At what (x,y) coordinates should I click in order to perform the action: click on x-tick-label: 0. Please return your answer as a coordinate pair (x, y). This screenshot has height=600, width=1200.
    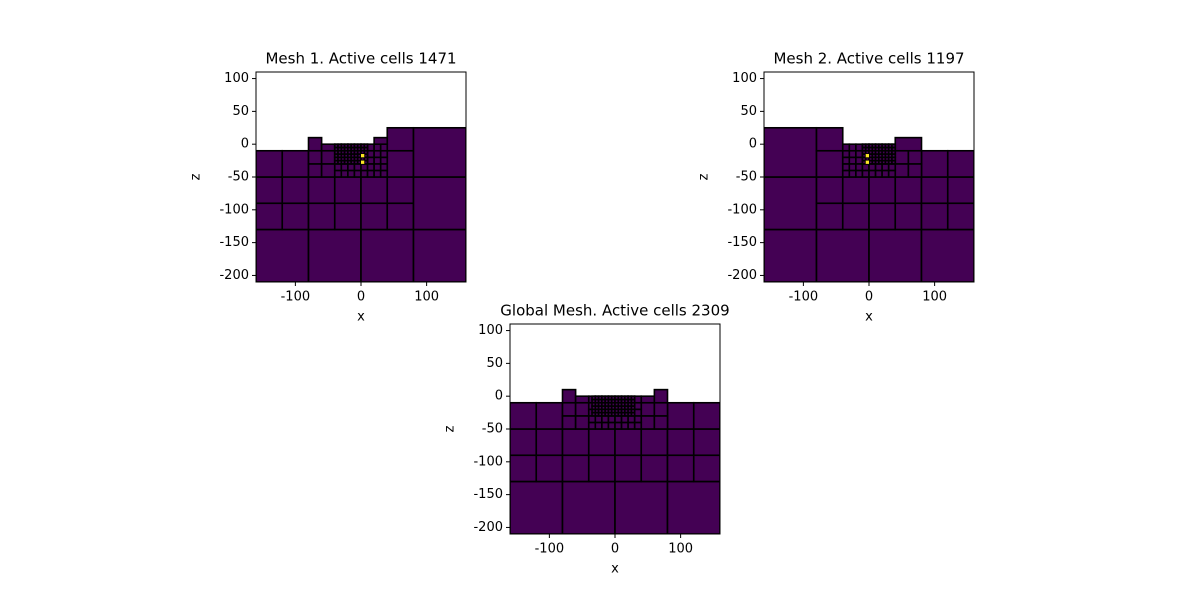
    Looking at the image, I should click on (615, 549).